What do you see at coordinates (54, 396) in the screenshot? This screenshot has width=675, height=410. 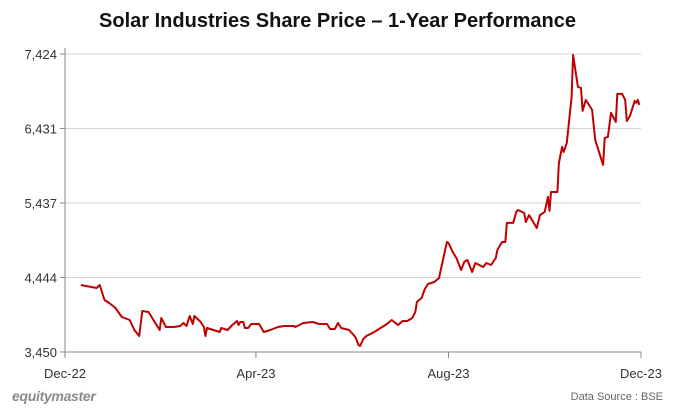 I see `equitymaster-logo: equitymaster` at bounding box center [54, 396].